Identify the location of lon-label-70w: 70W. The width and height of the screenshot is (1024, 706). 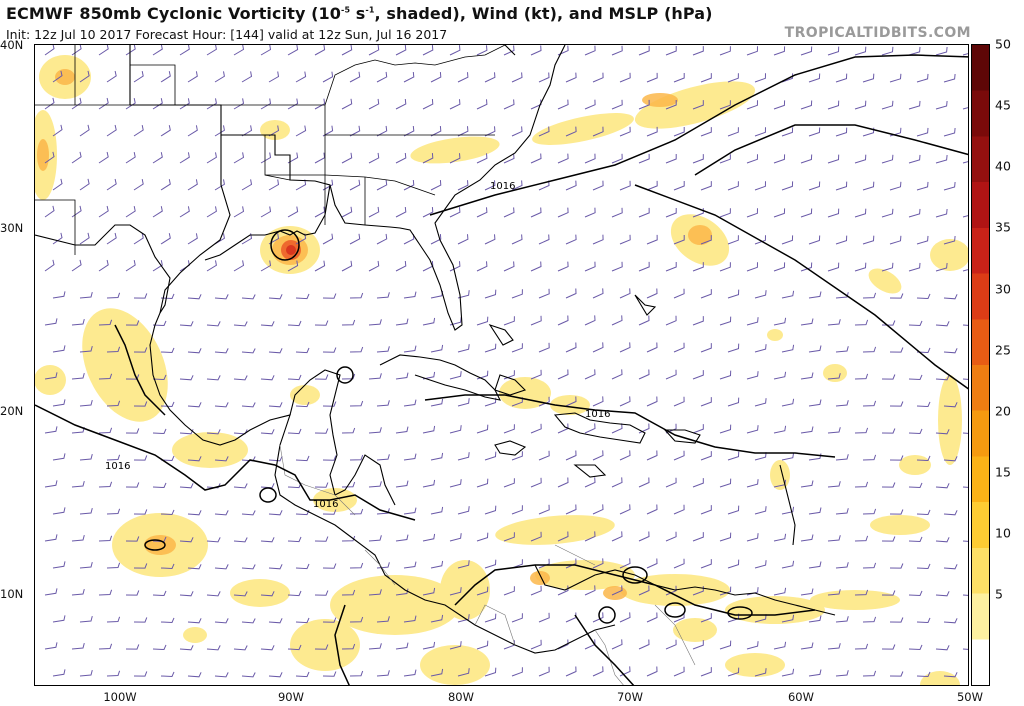
(630, 697).